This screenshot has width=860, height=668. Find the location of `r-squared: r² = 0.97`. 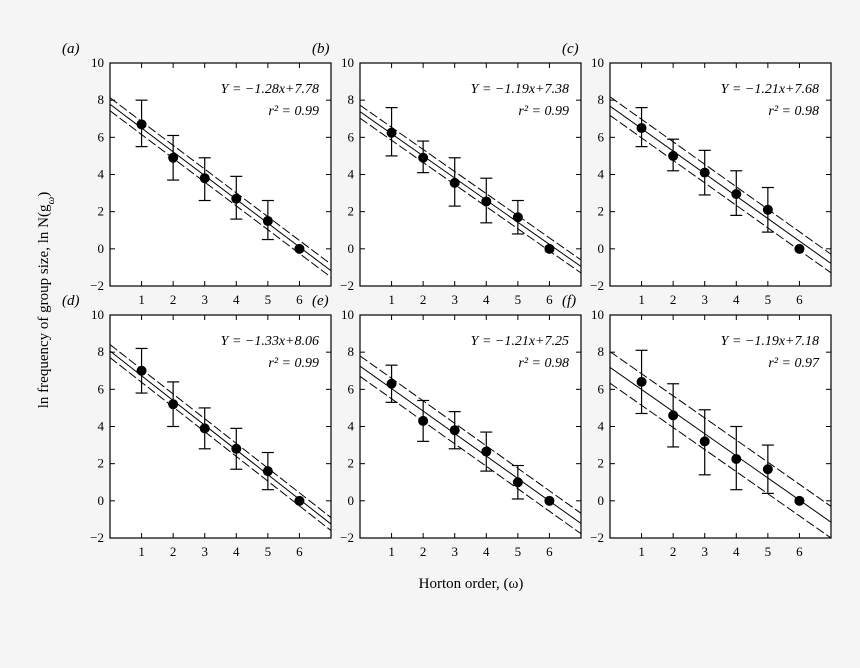

r-squared: r² = 0.97 is located at coordinates (794, 363).